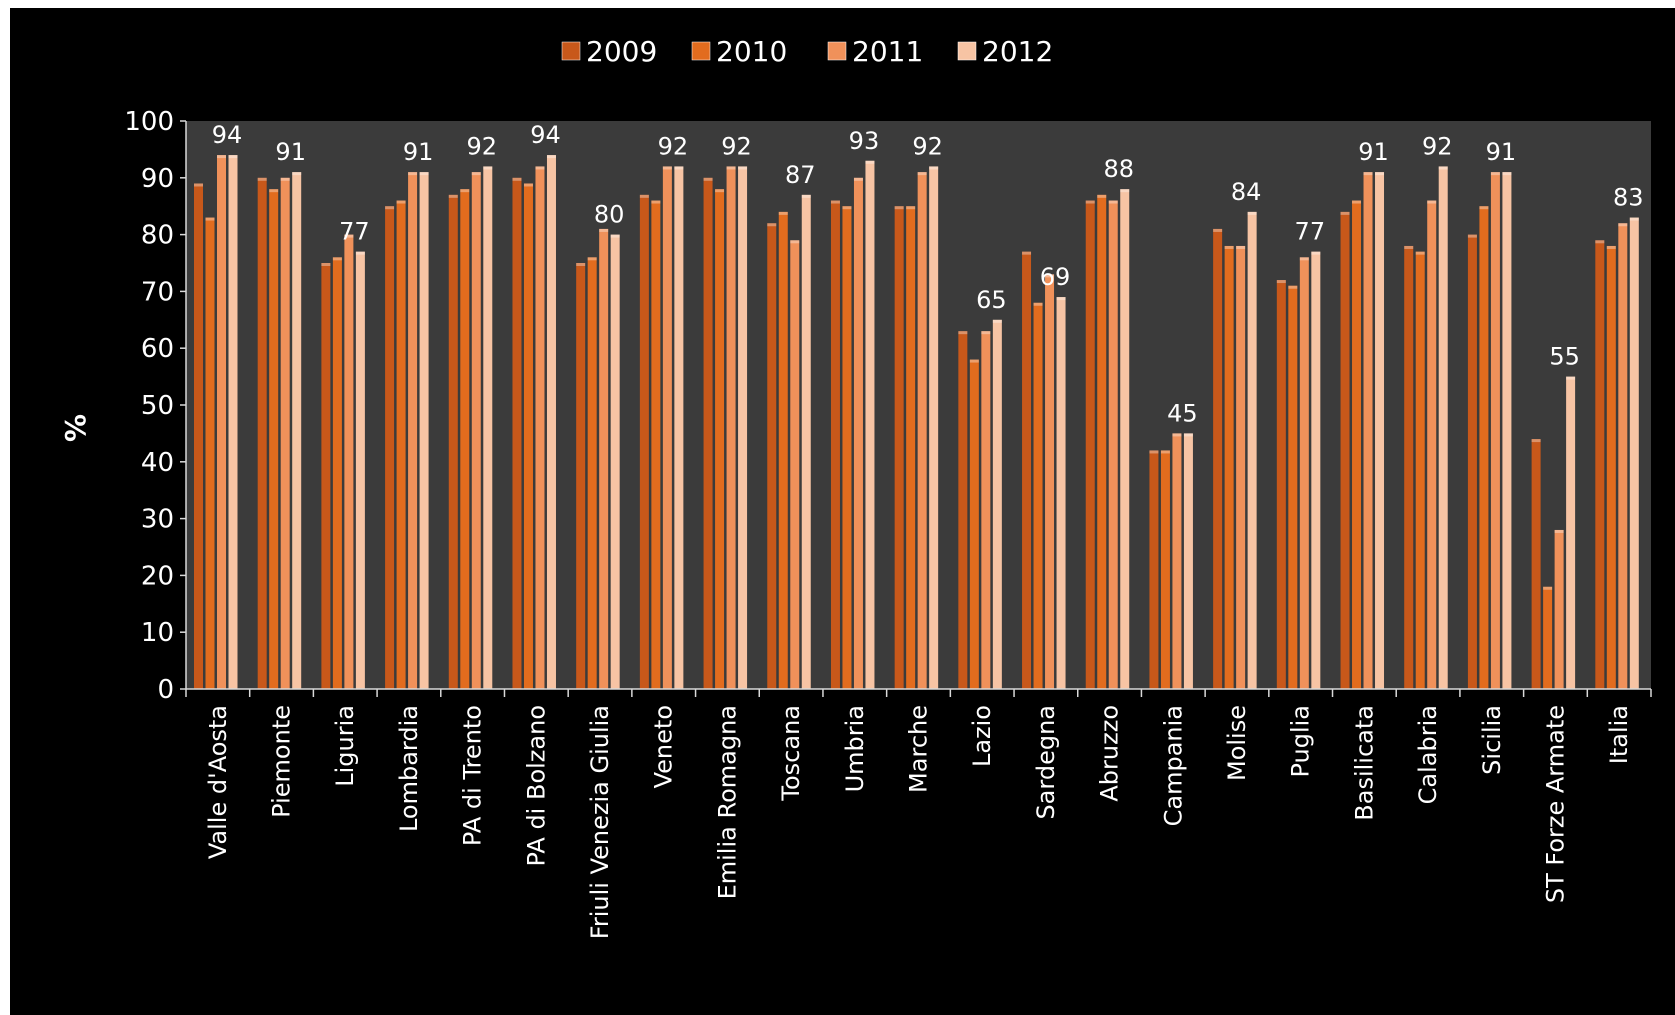 The width and height of the screenshot is (1675, 1015). I want to click on y-axis-label: %, so click(75, 428).